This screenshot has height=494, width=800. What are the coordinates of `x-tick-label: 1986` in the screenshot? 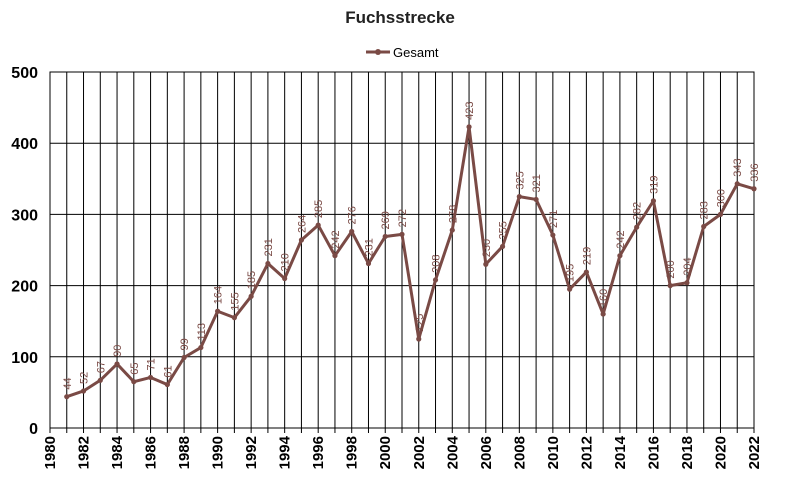 It's located at (151, 452).